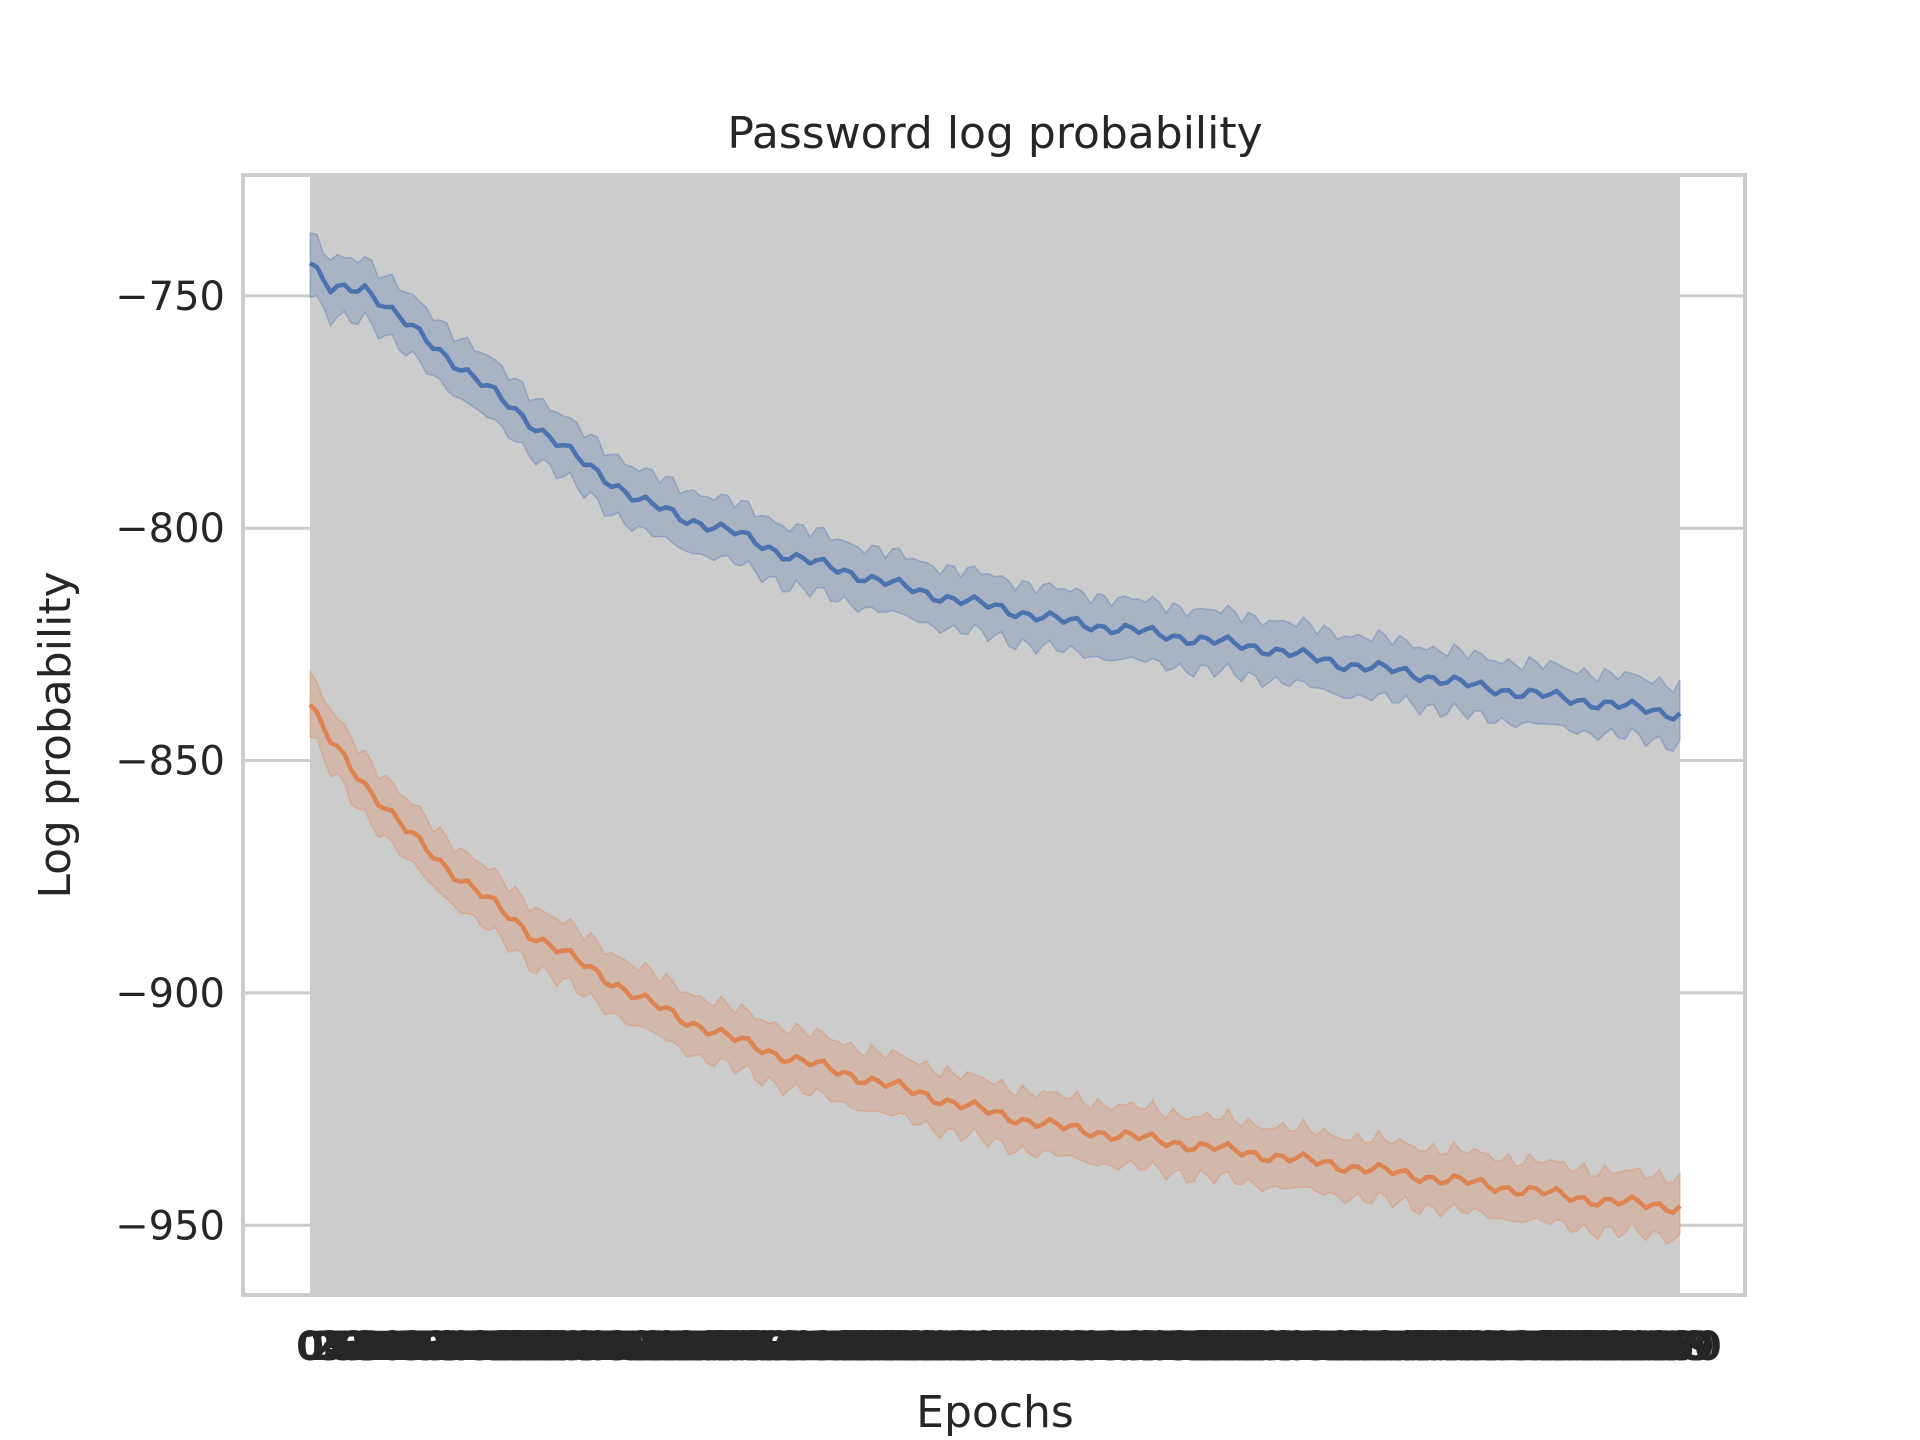 The width and height of the screenshot is (1920, 1440). Describe the element at coordinates (790, 1347) in the screenshot. I see `x-tick-label: 70` at that location.